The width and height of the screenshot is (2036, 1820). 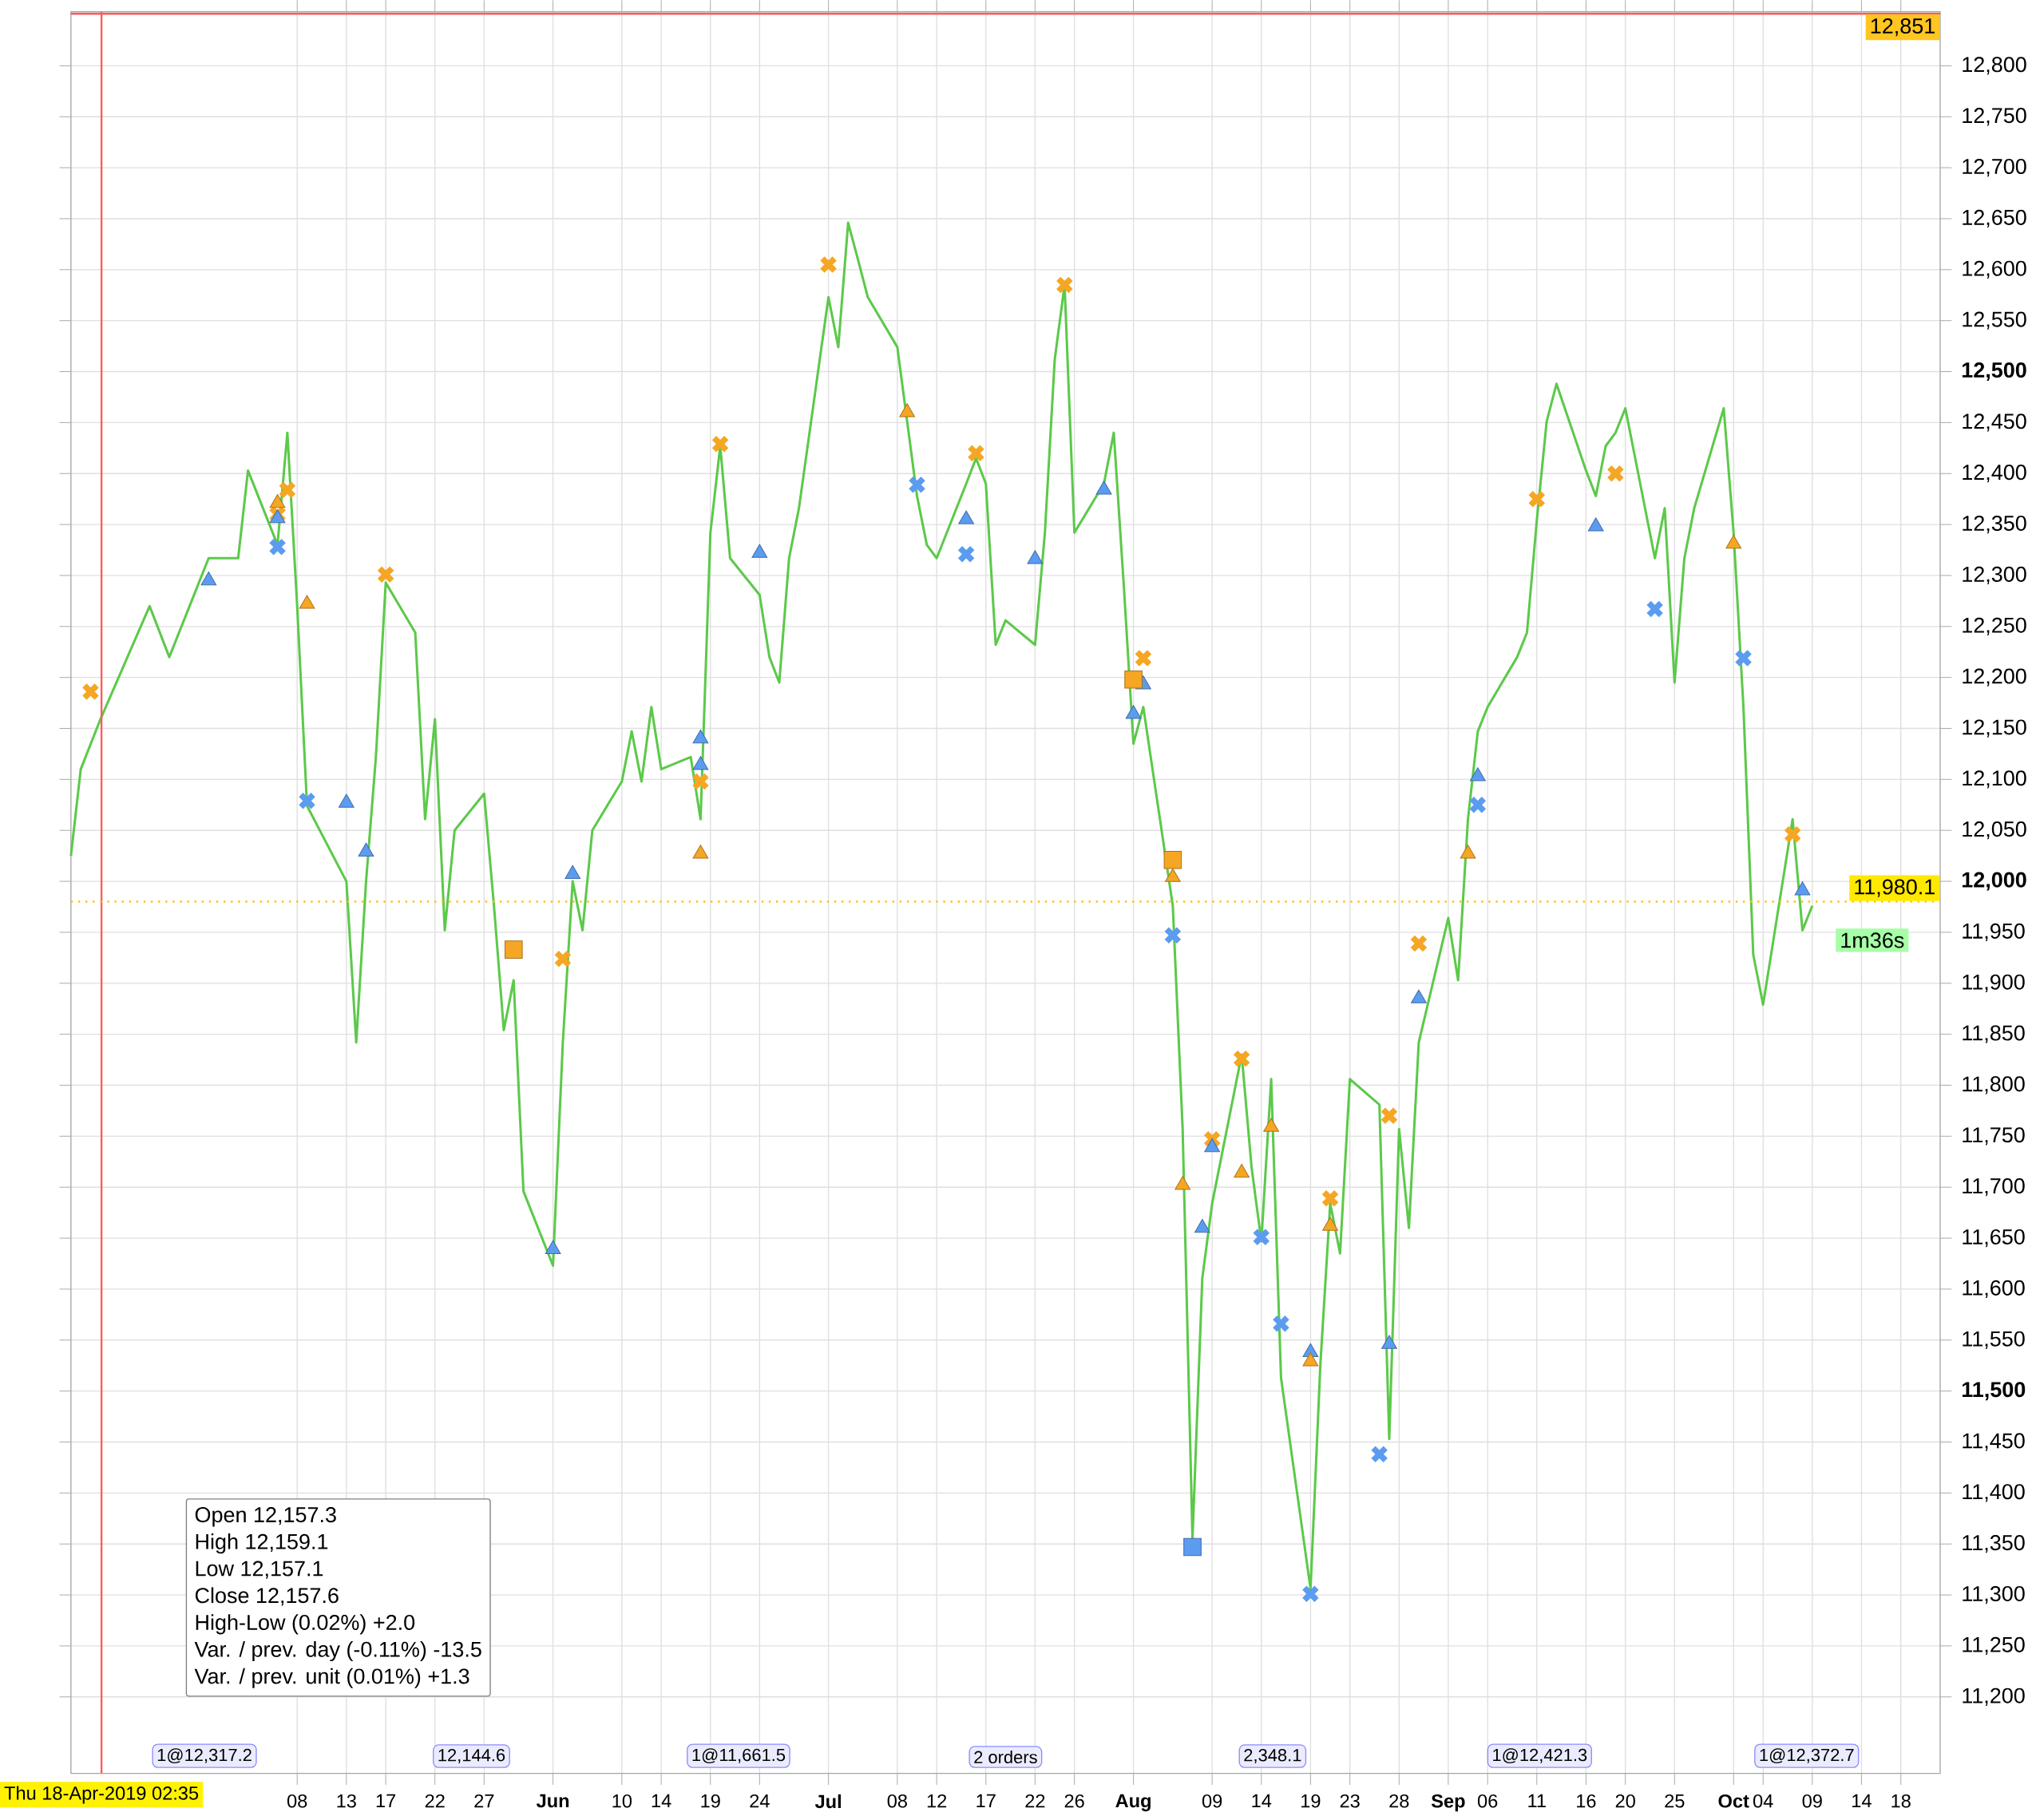 What do you see at coordinates (1994, 1136) in the screenshot?
I see `y-tick-label: 11,750` at bounding box center [1994, 1136].